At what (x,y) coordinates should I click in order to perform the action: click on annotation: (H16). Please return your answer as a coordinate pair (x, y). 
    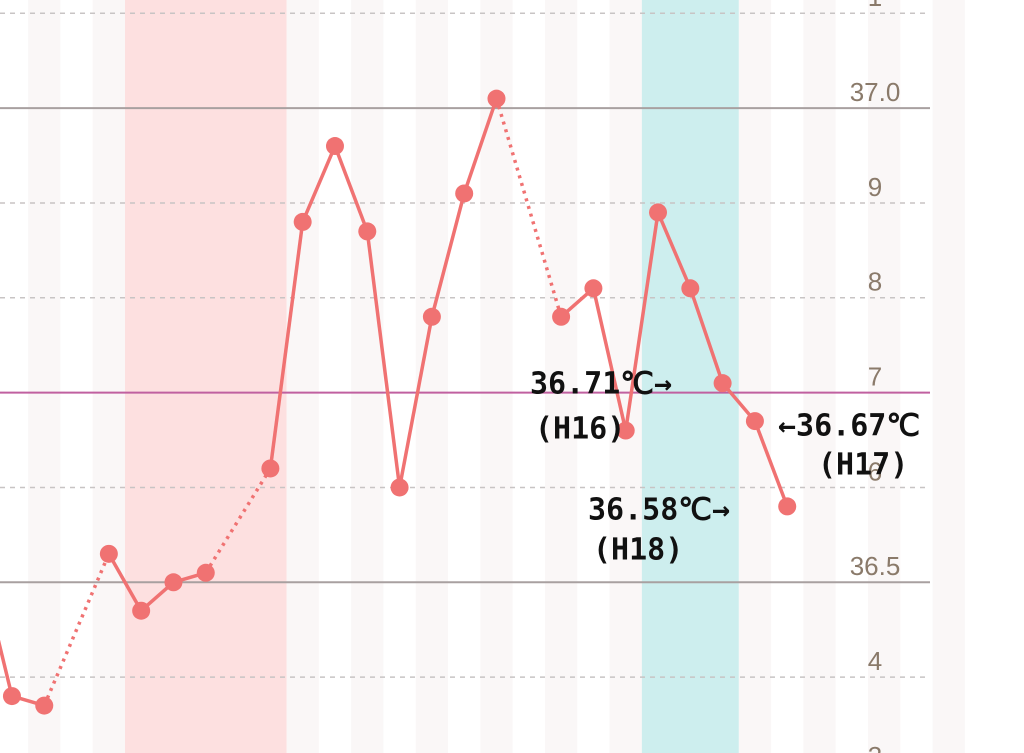
    Looking at the image, I should click on (580, 429).